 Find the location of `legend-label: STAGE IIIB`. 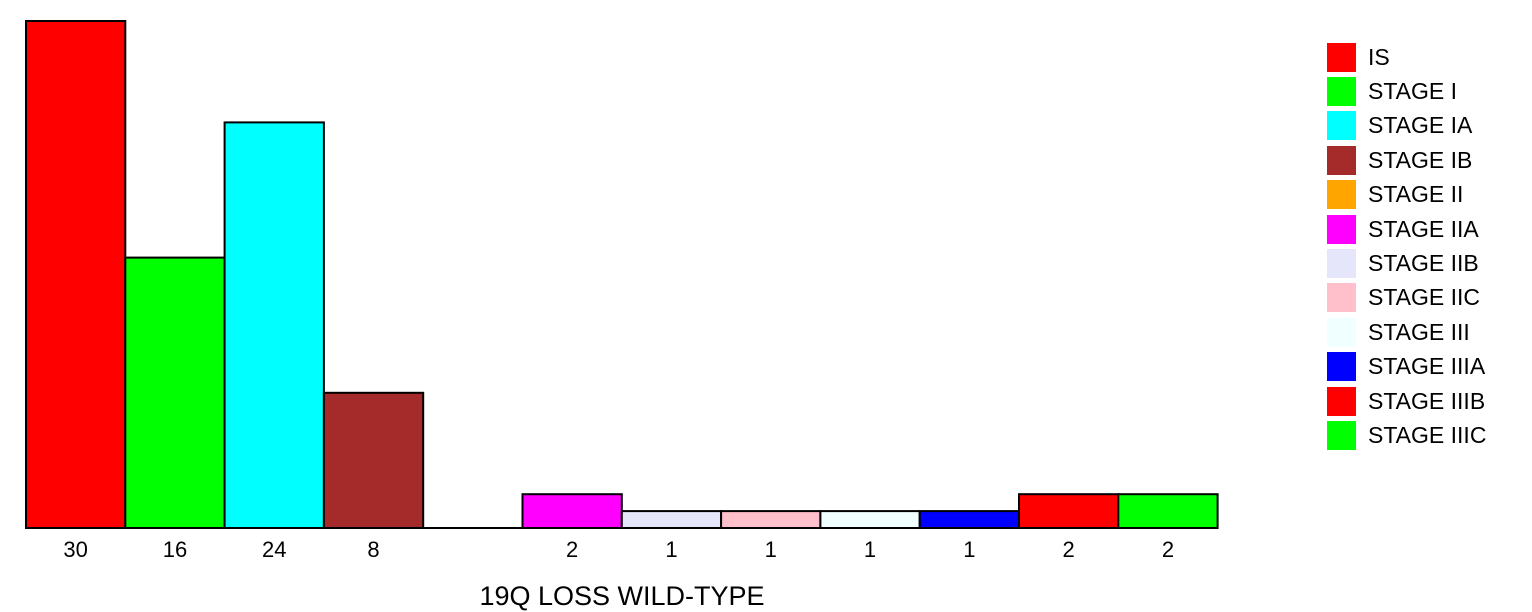

legend-label: STAGE IIIB is located at coordinates (1427, 400).